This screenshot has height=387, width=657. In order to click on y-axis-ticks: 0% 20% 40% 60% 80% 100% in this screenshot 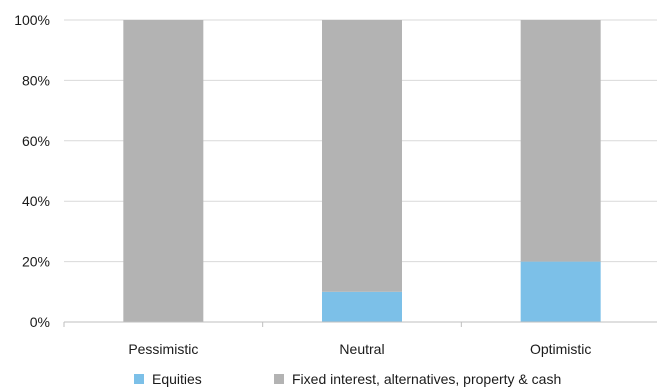, I will do `click(32, 171)`.